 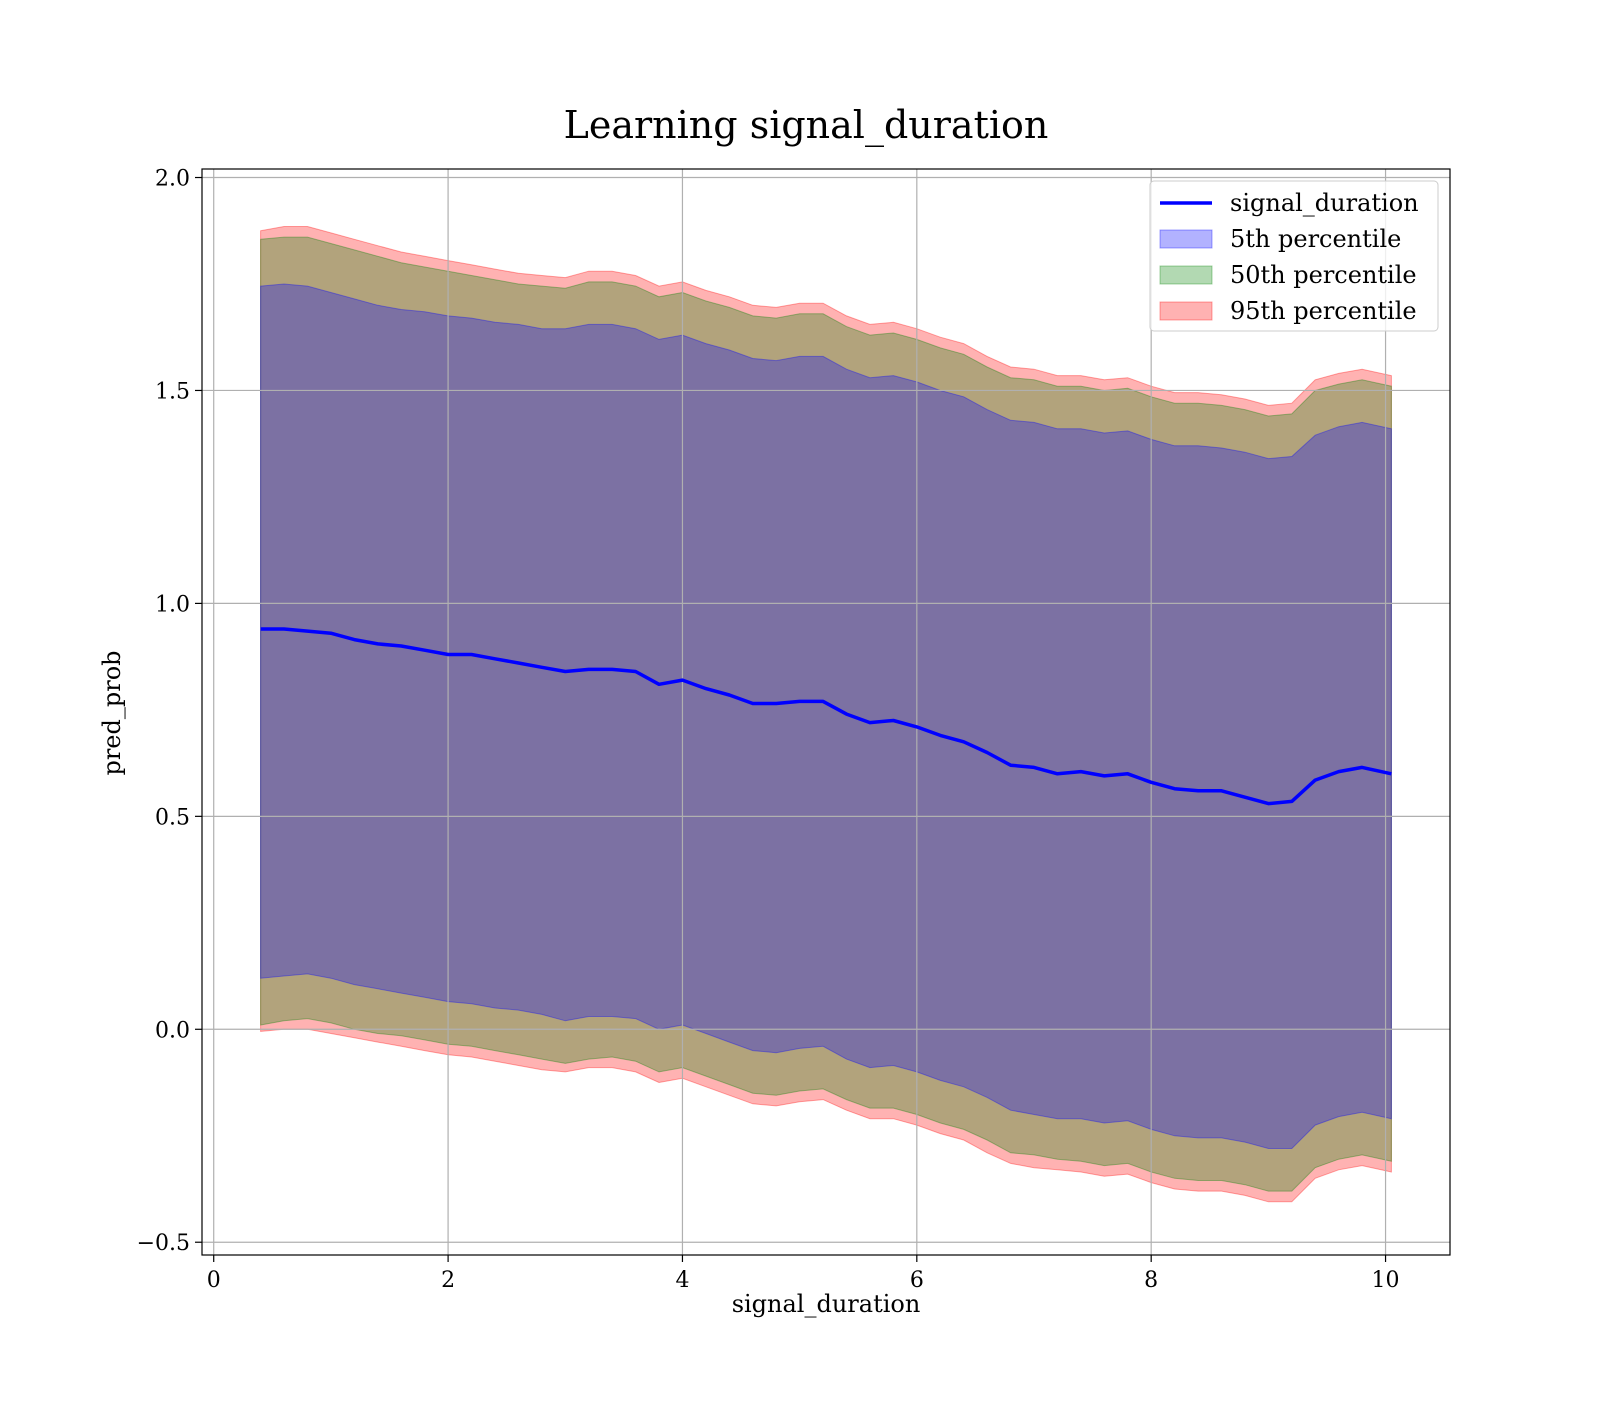 I want to click on x-tick-label: 0, so click(x=214, y=1280).